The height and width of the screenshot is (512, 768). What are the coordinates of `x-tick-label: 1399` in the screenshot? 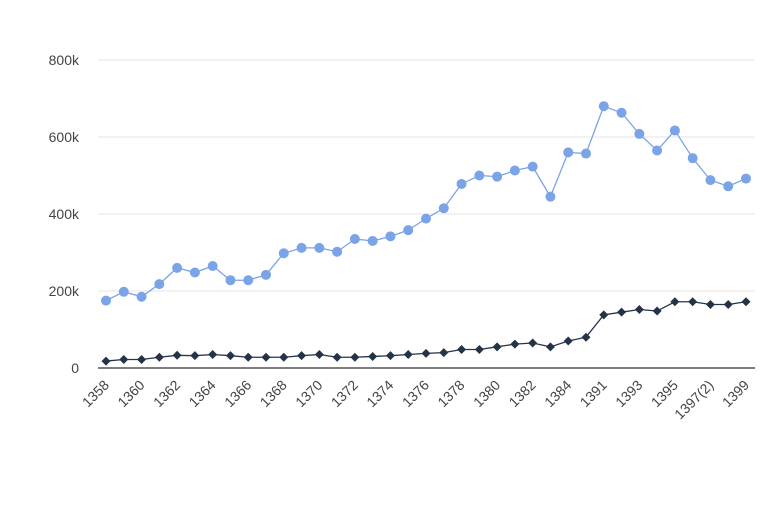 It's located at (735, 393).